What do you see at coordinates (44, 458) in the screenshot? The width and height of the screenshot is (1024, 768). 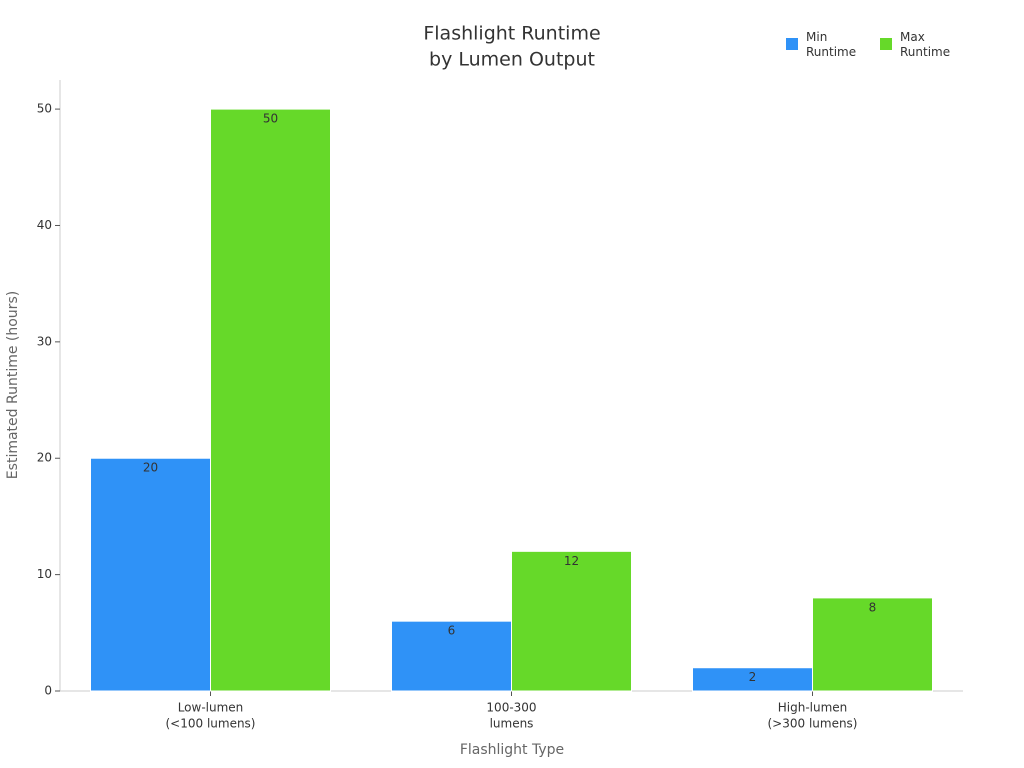 I see `y-tick-label: 20` at bounding box center [44, 458].